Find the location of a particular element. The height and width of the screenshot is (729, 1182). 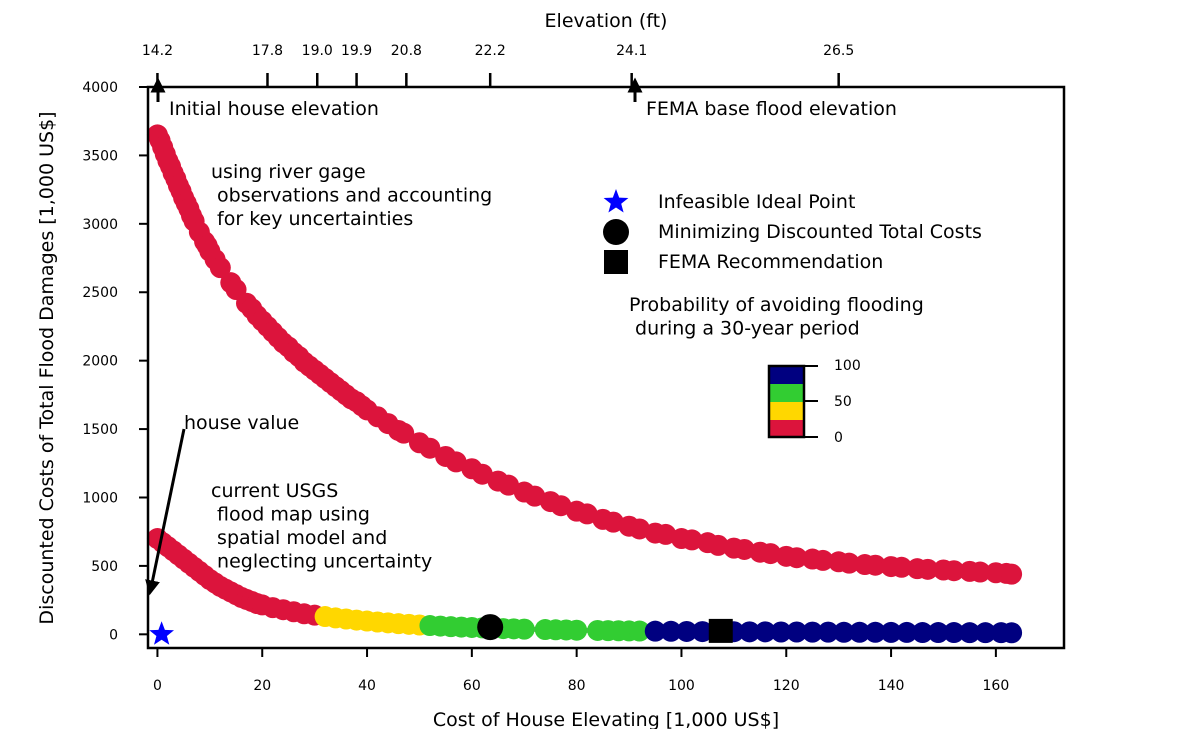

top-tick-label: 26.5 is located at coordinates (838, 51).